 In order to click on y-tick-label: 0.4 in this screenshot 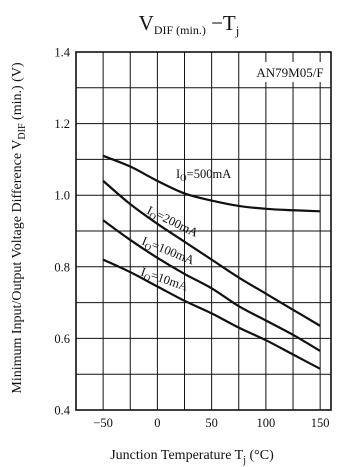, I will do `click(62, 411)`.